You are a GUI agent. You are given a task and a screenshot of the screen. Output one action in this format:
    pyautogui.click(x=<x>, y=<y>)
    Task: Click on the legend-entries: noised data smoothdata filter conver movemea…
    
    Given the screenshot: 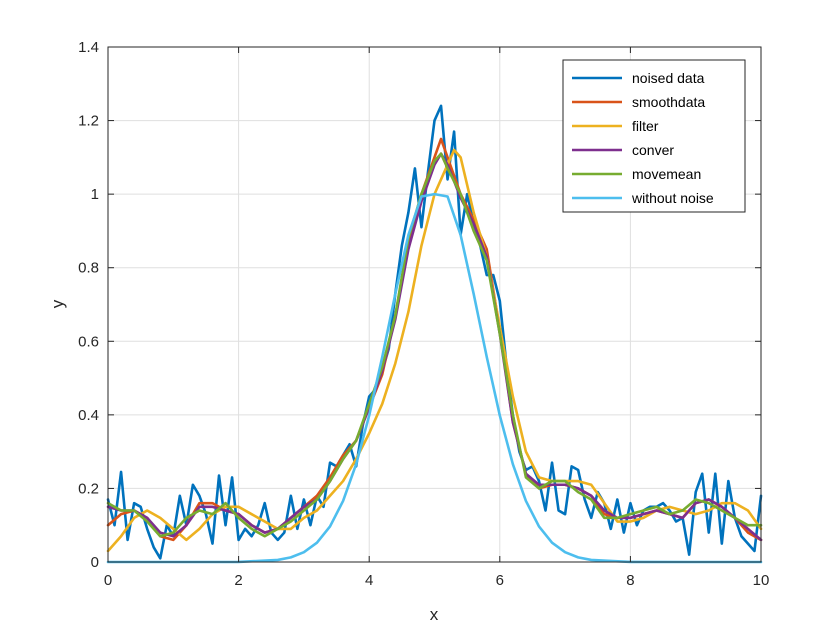 What is the action you would take?
    pyautogui.click(x=643, y=138)
    